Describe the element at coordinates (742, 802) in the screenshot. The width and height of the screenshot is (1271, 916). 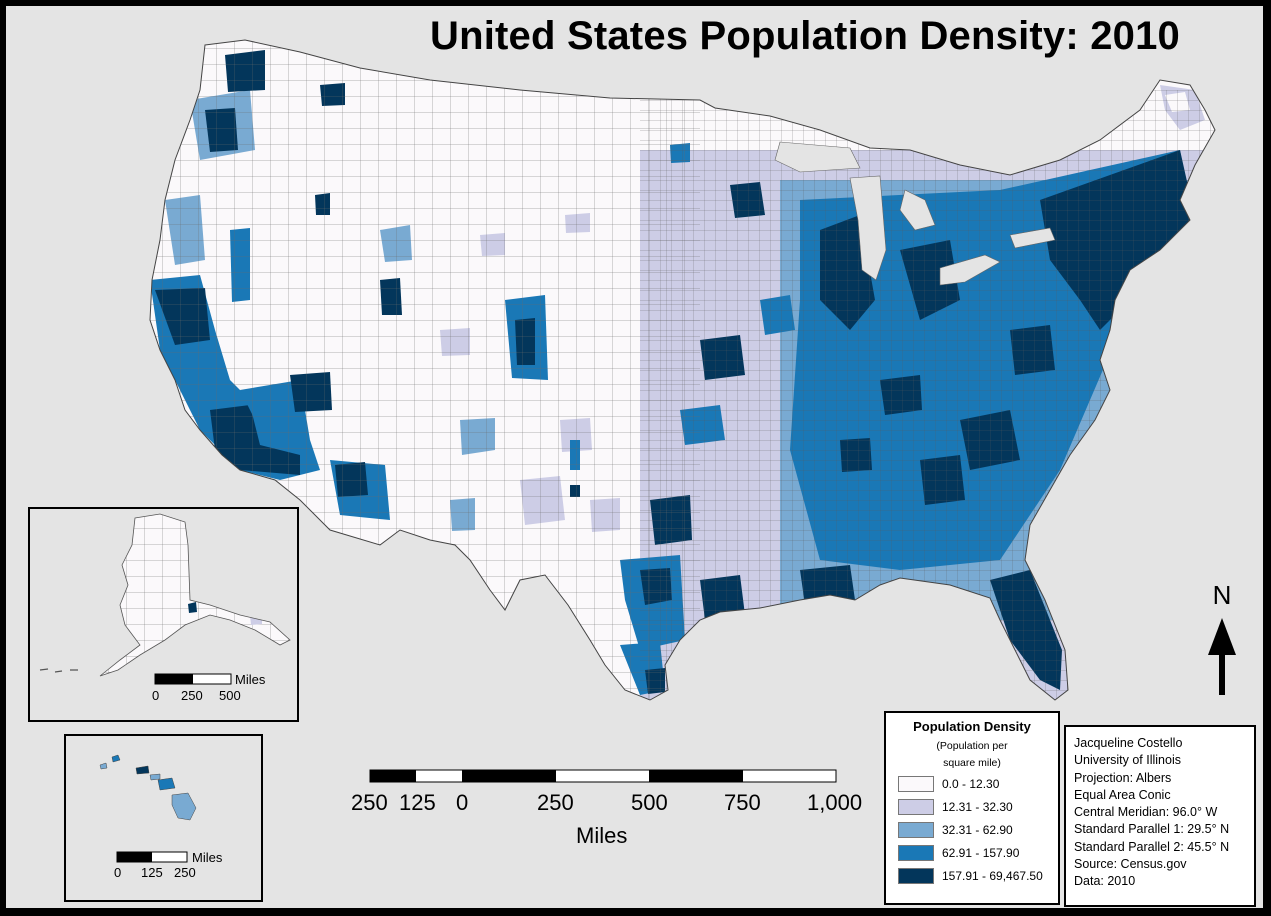
I see `scale-label: 750` at that location.